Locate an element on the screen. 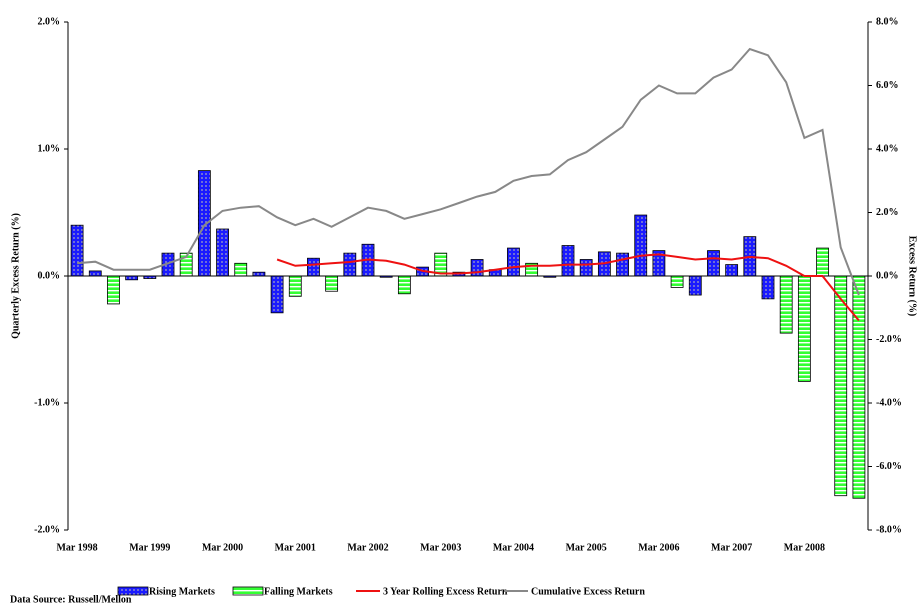 The height and width of the screenshot is (608, 923). y2-tick-label: 0.0% is located at coordinates (887, 275).